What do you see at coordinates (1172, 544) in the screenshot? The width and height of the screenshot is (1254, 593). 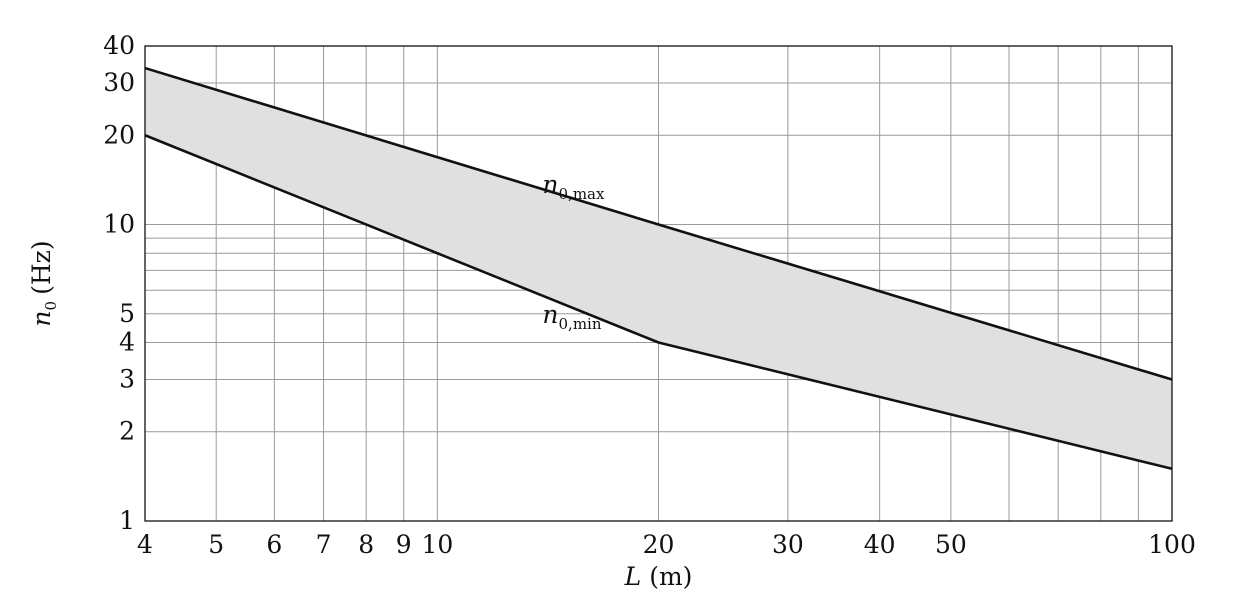 I see `x-tick-label: 100` at bounding box center [1172, 544].